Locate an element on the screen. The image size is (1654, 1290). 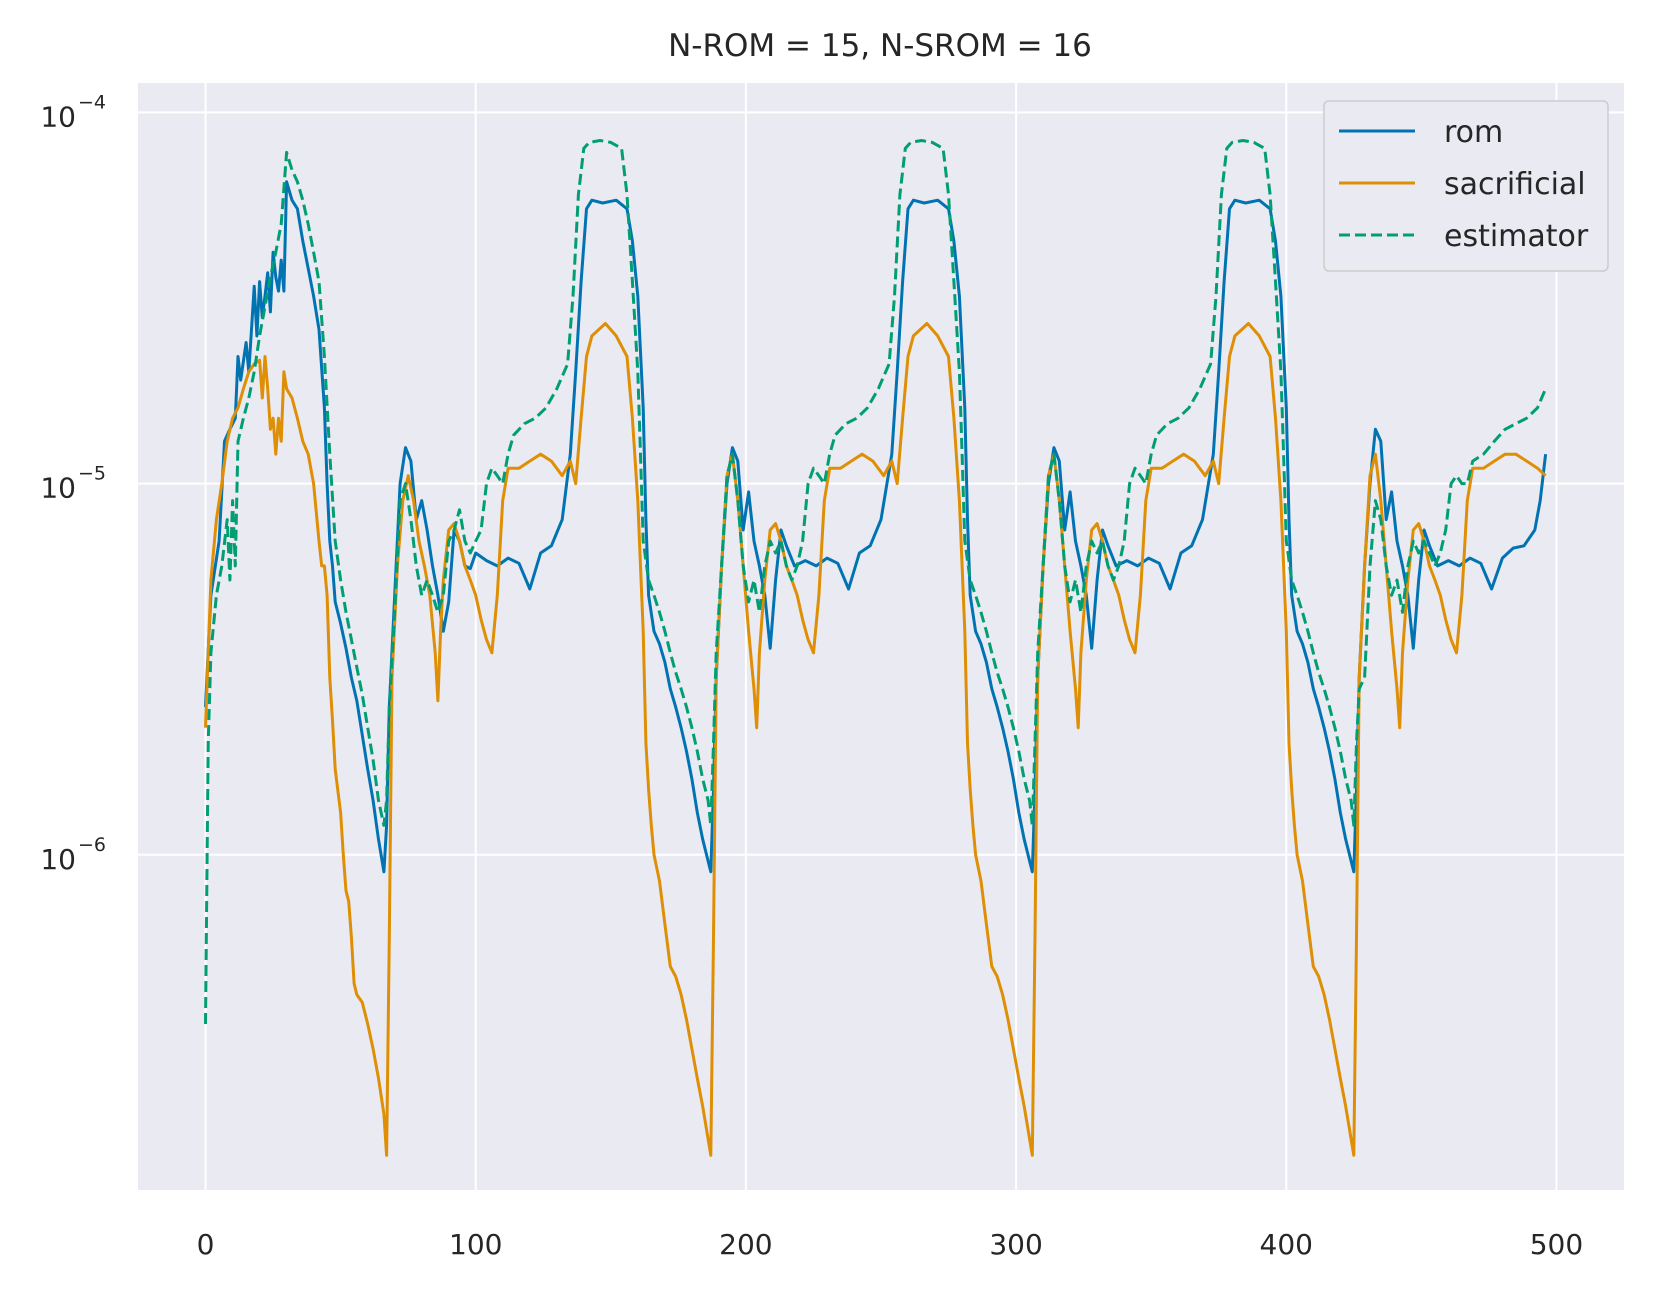
legend-box is located at coordinates (1466, 186).